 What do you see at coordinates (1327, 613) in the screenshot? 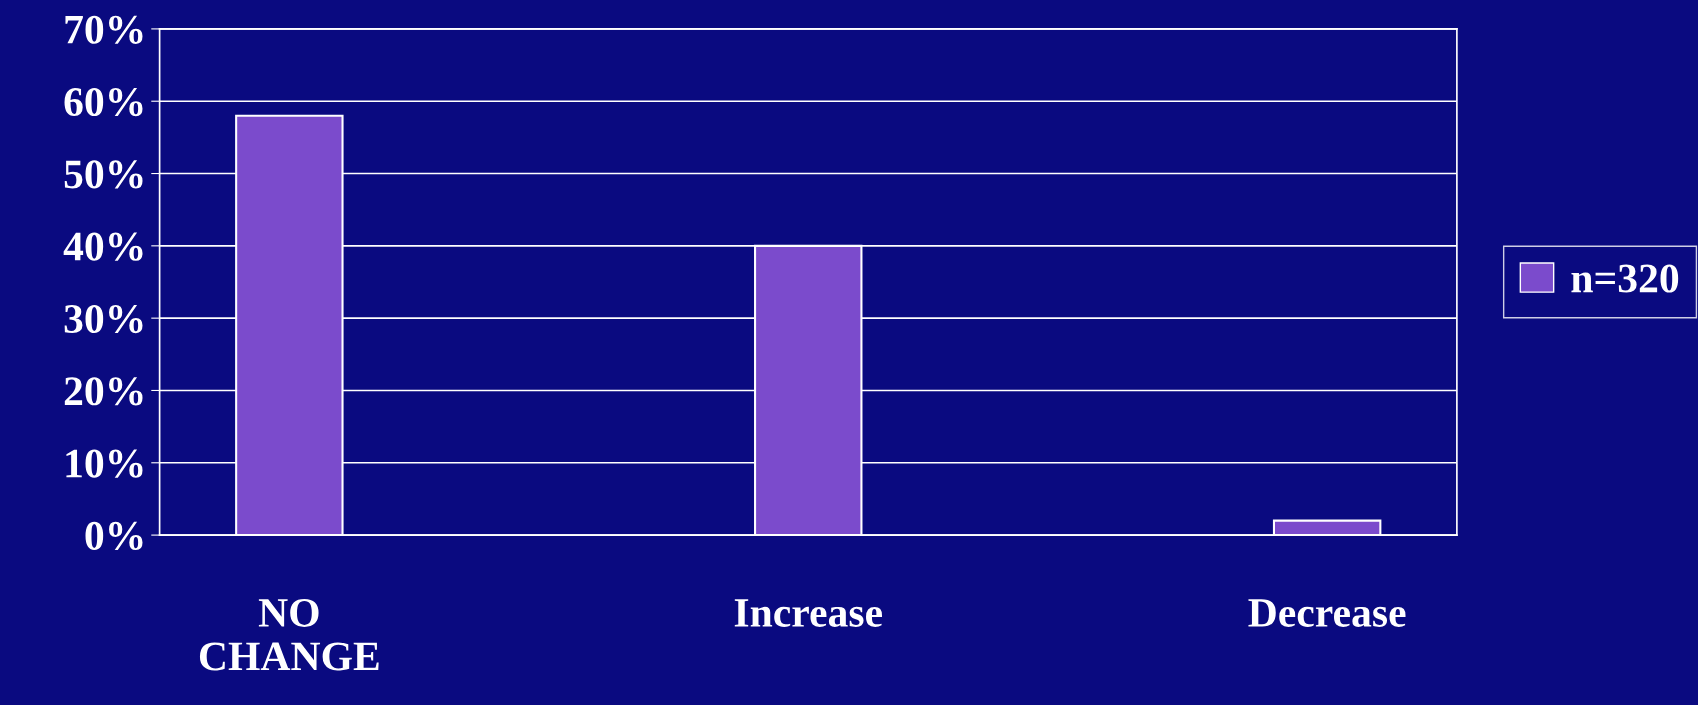
I see `x-tick-label: Decrease` at bounding box center [1327, 613].